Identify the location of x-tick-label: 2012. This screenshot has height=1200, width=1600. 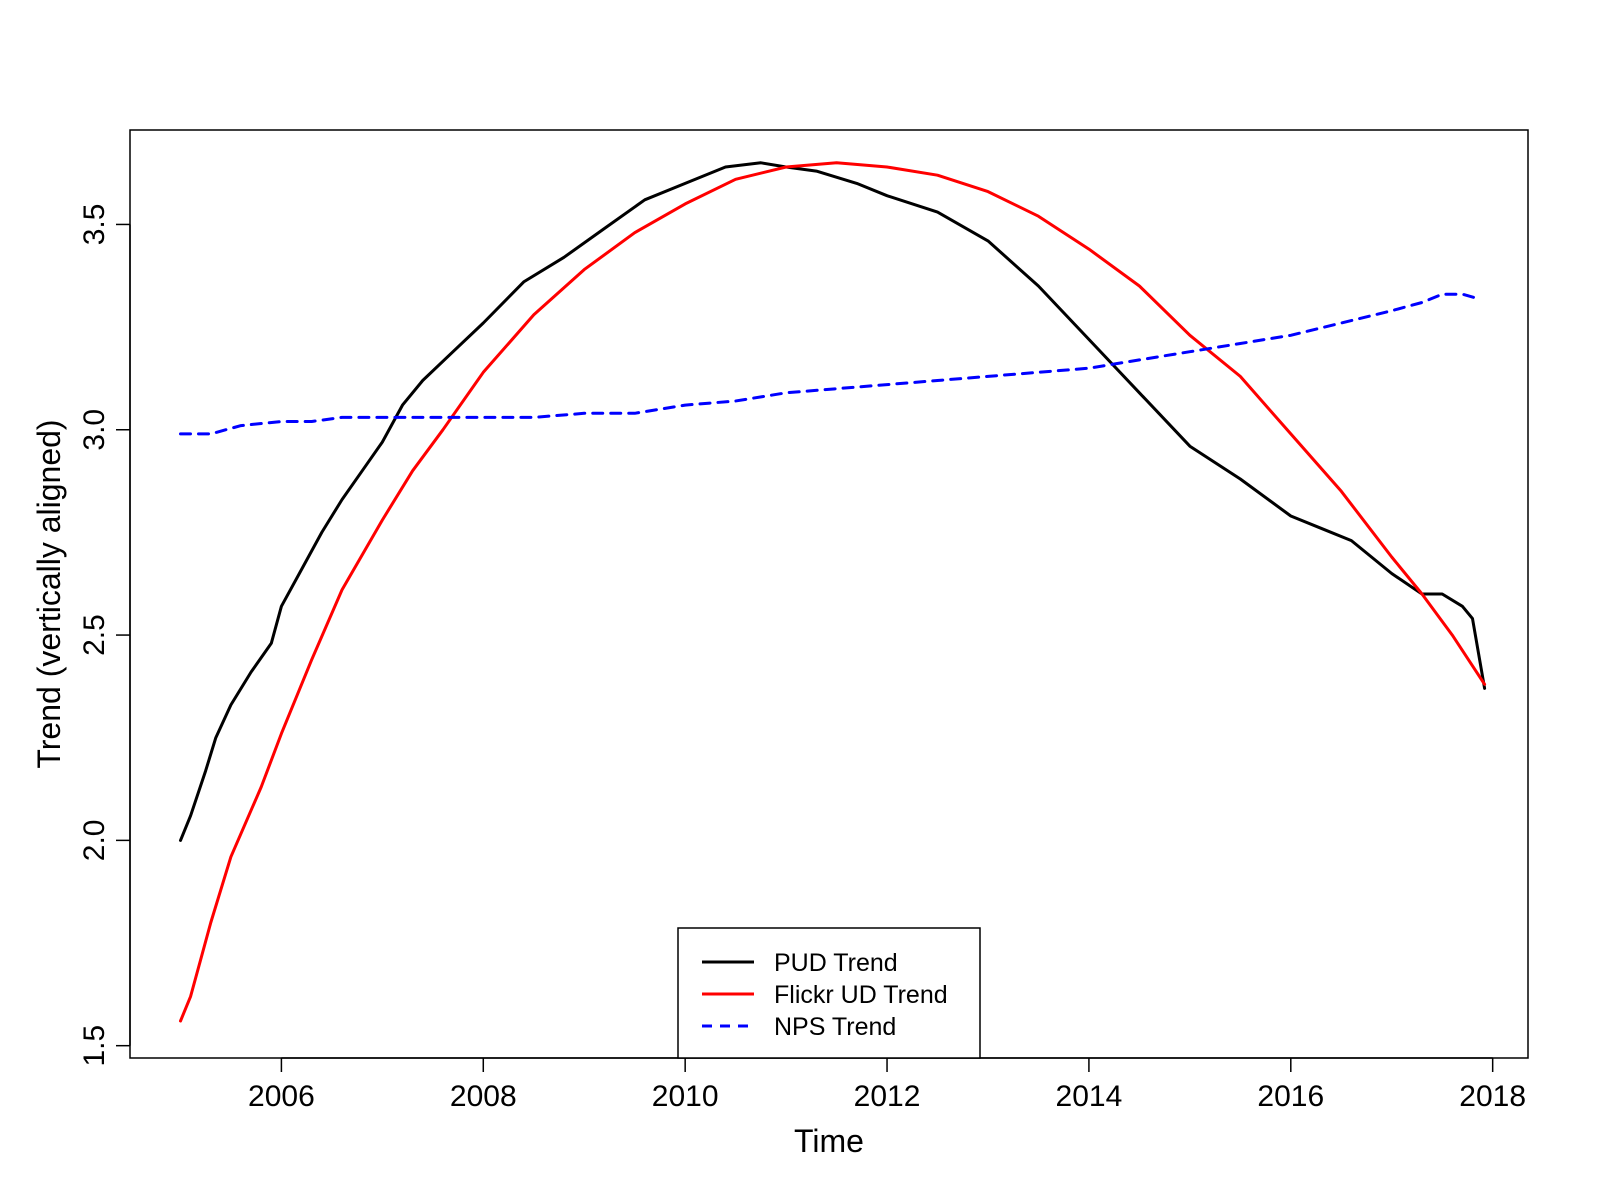
(887, 1096).